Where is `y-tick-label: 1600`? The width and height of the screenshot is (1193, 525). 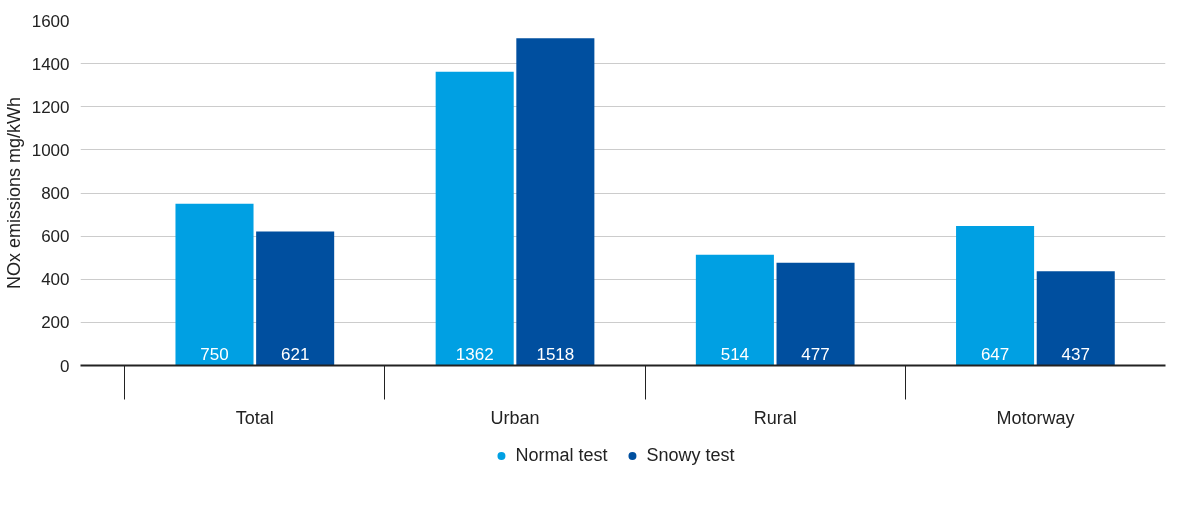 y-tick-label: 1600 is located at coordinates (50, 21).